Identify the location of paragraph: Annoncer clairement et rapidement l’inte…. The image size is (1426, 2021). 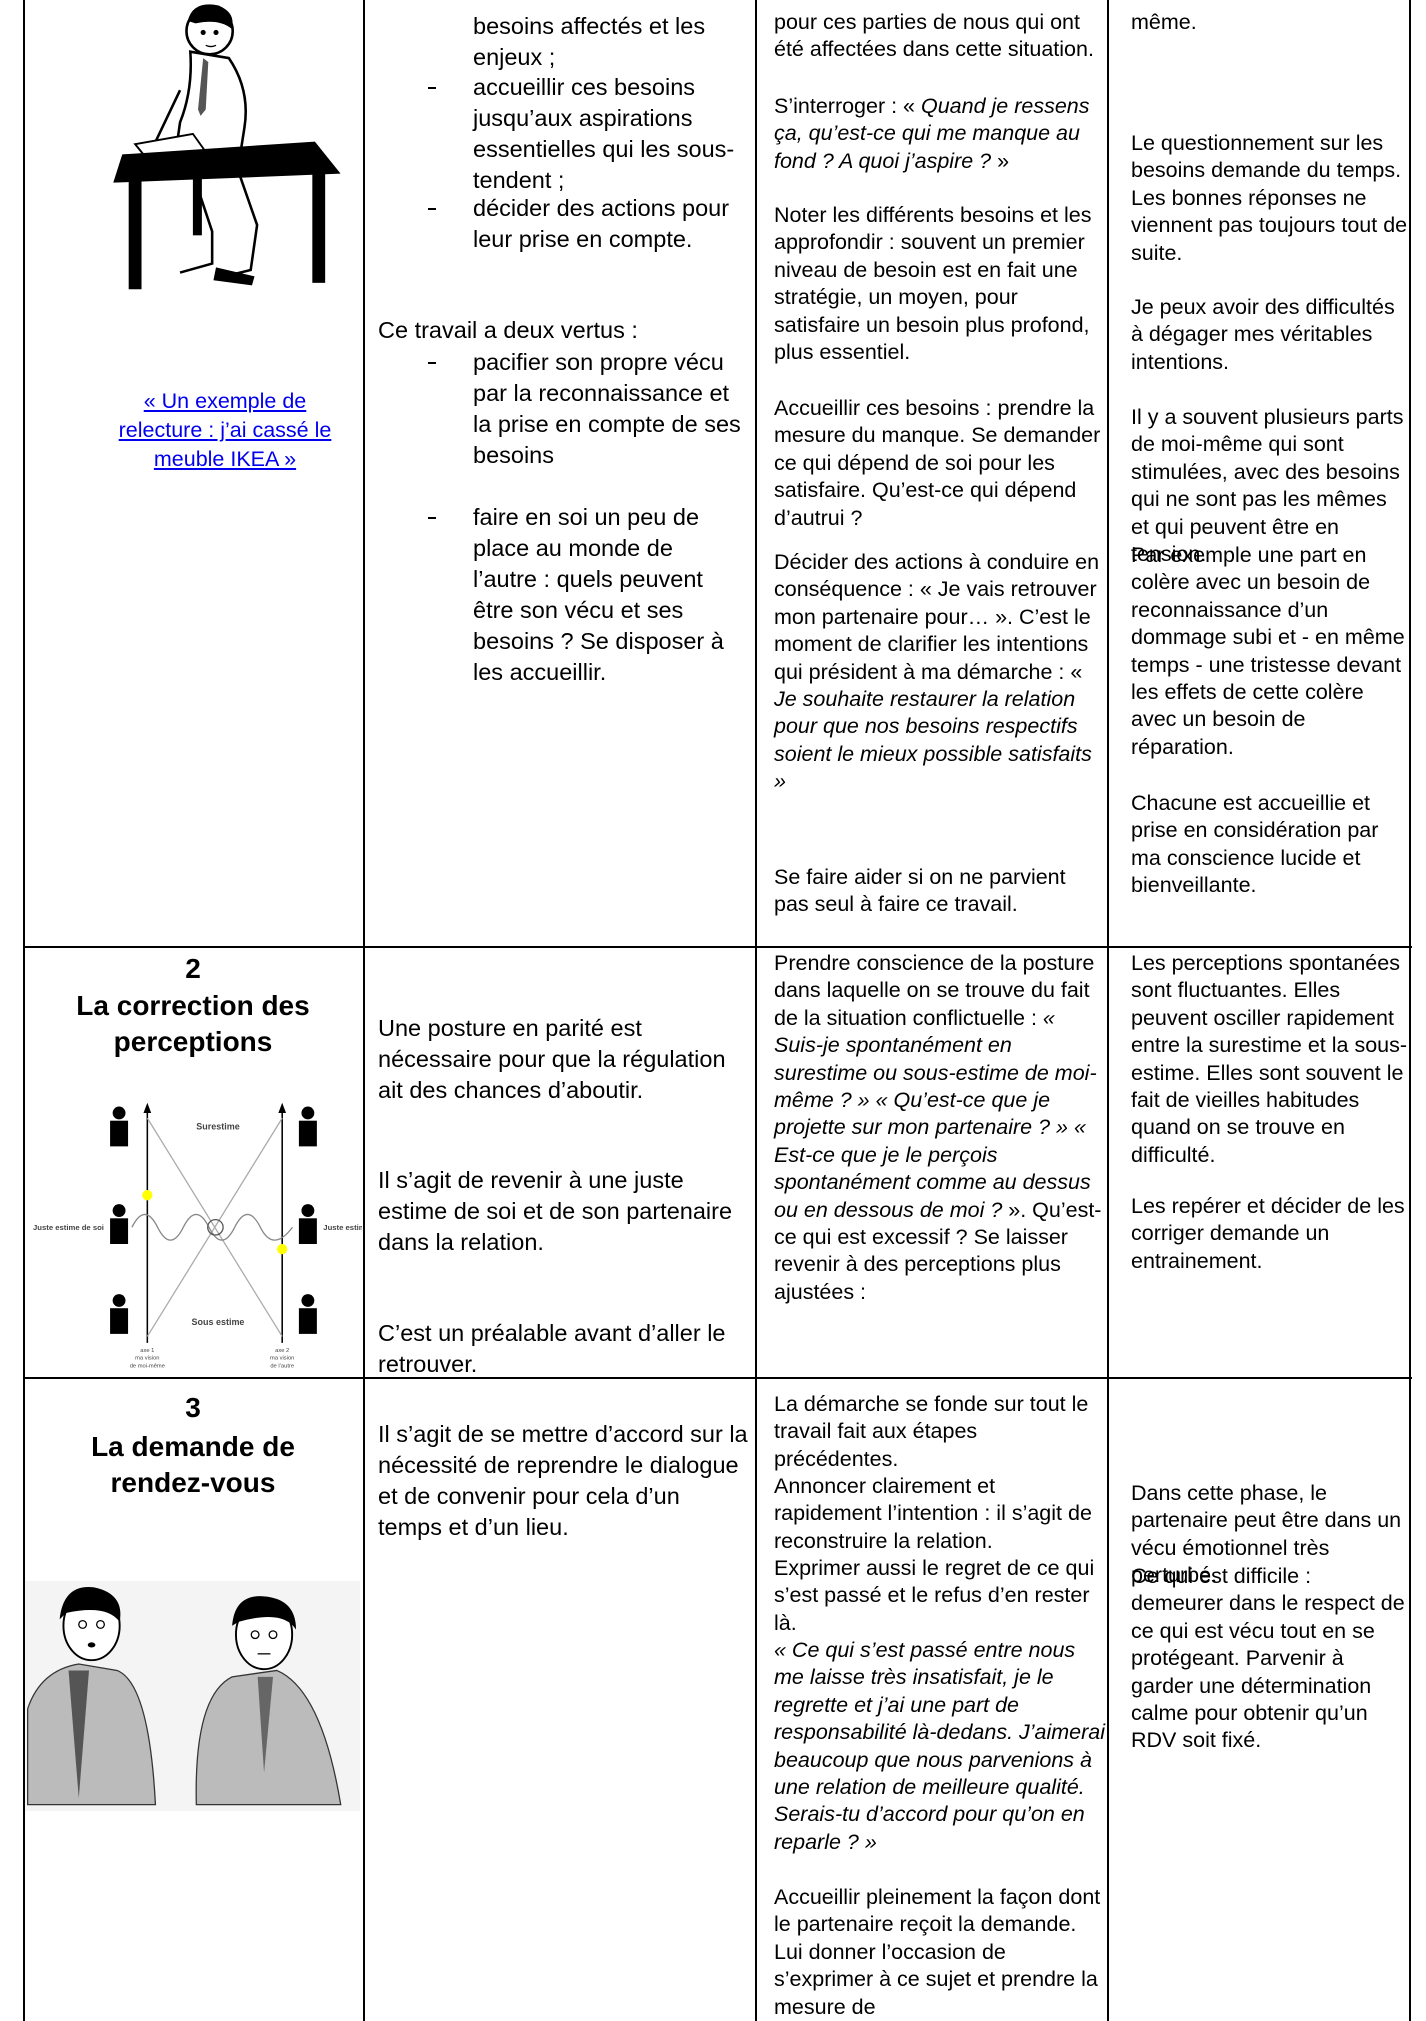
(933, 1513).